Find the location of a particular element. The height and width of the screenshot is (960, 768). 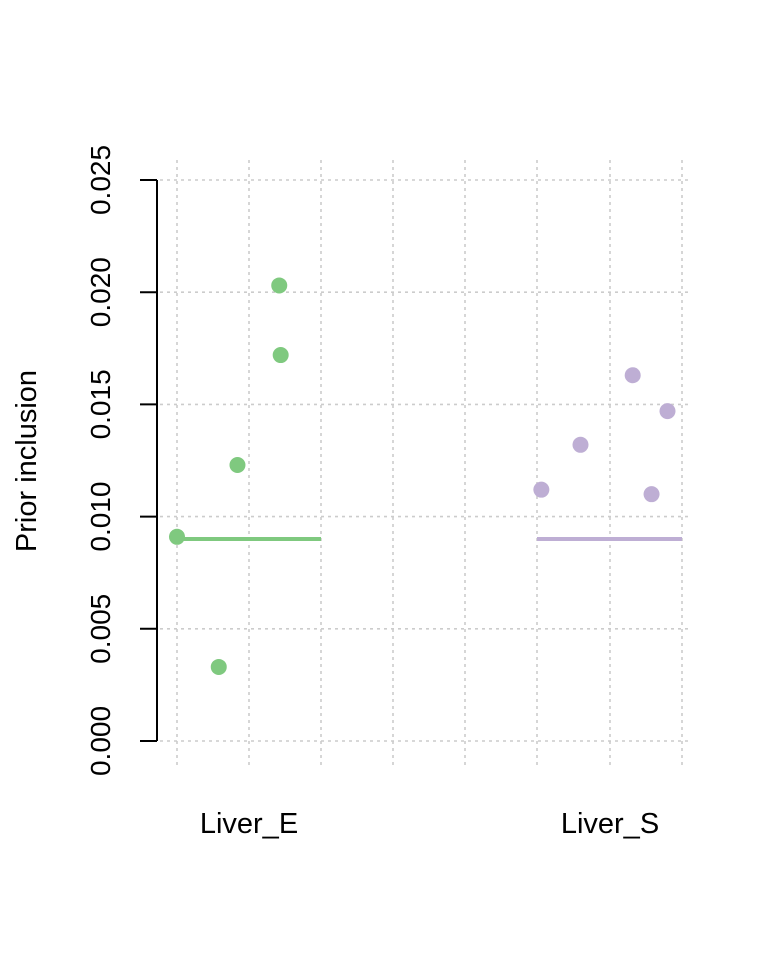

x-category-label: Liver_S is located at coordinates (610, 824).